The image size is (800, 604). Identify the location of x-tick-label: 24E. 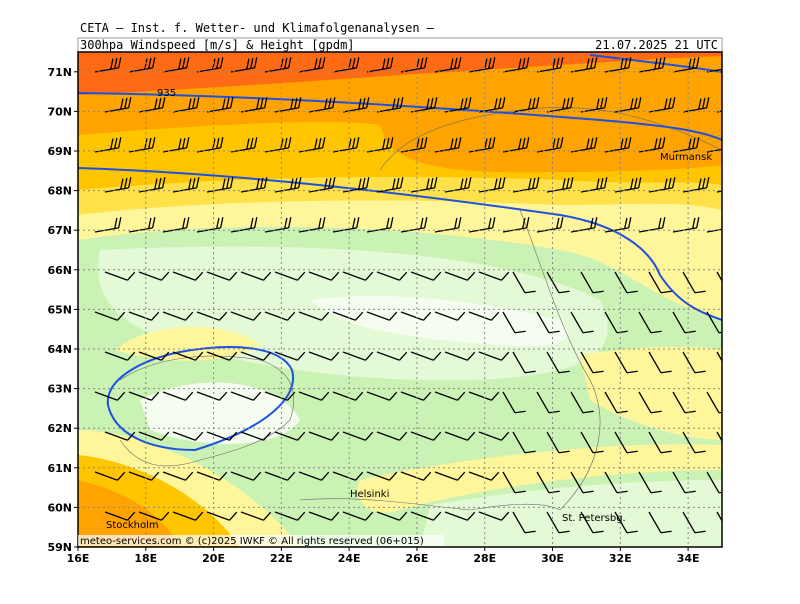
(349, 558).